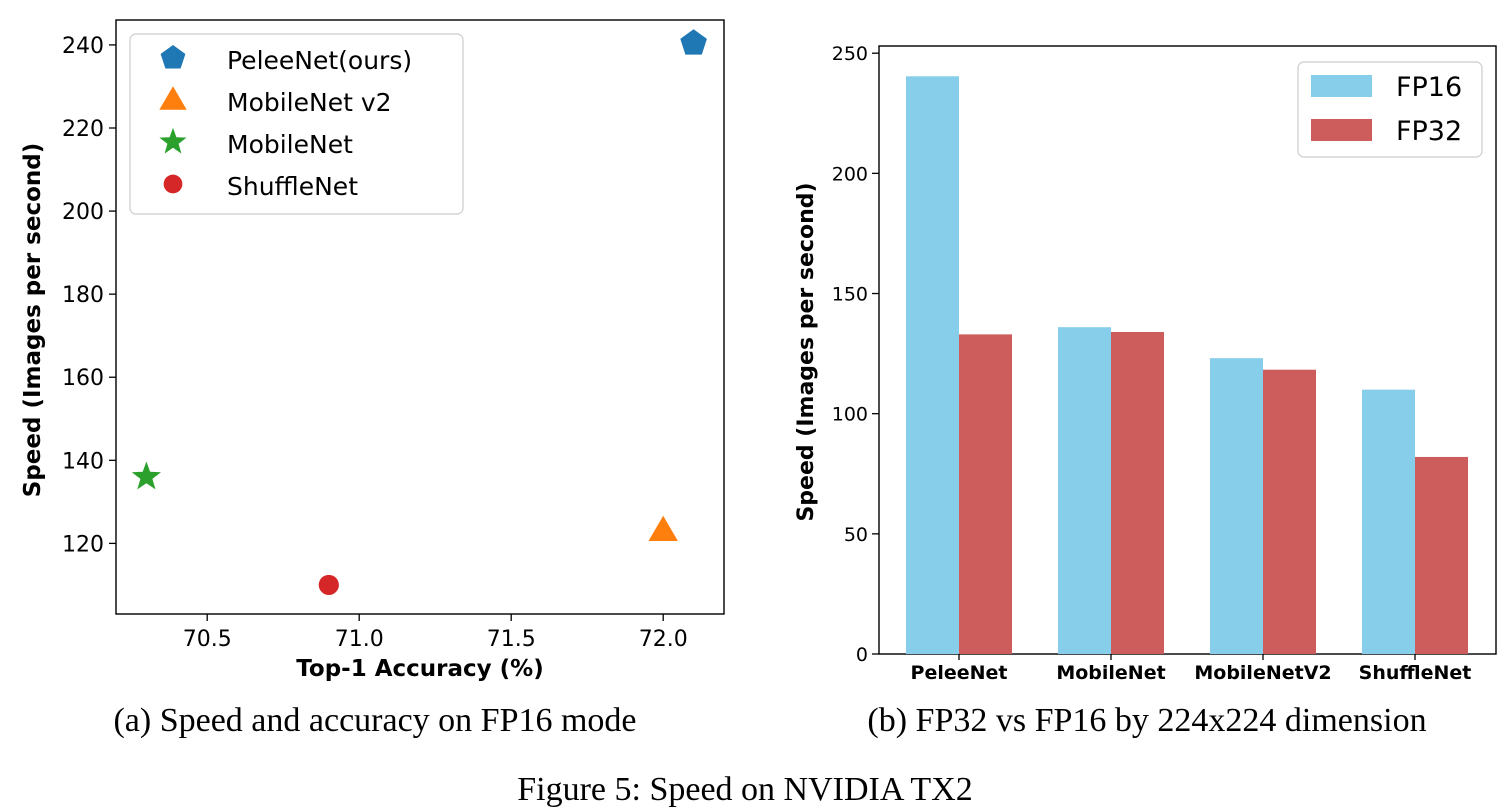  I want to click on bar-y-tick-label: 0, so click(862, 655).